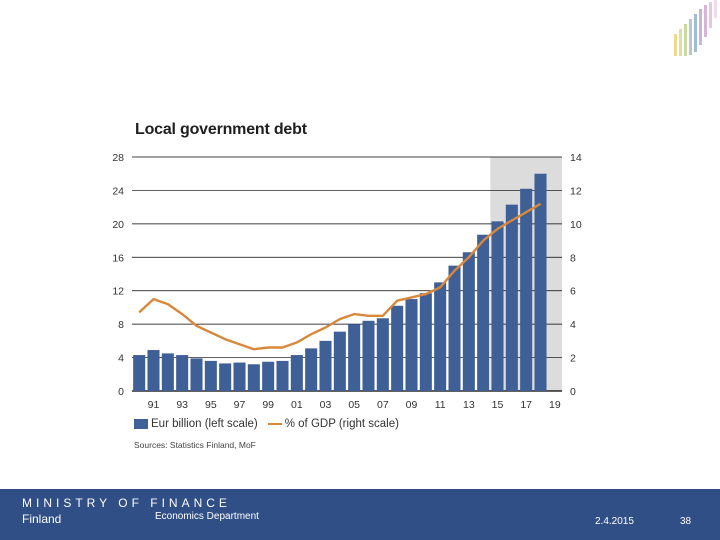 This screenshot has height=540, width=720. What do you see at coordinates (576, 191) in the screenshot?
I see `right-axis-tick-label: 12` at bounding box center [576, 191].